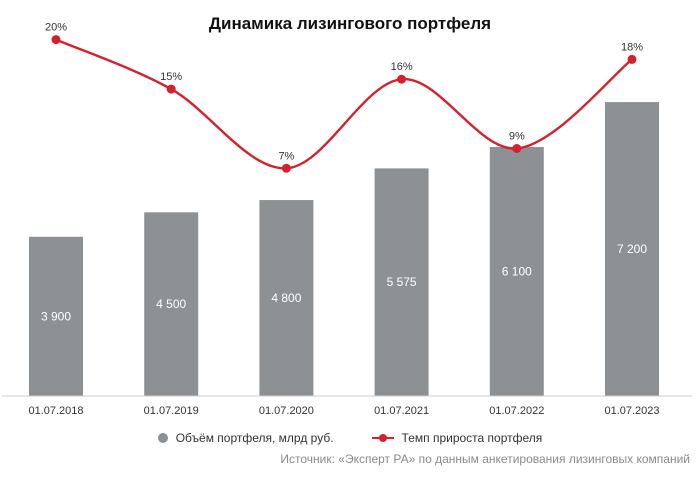  Describe the element at coordinates (631, 411) in the screenshot. I see `x-tick-label: 01.07.2023` at that location.